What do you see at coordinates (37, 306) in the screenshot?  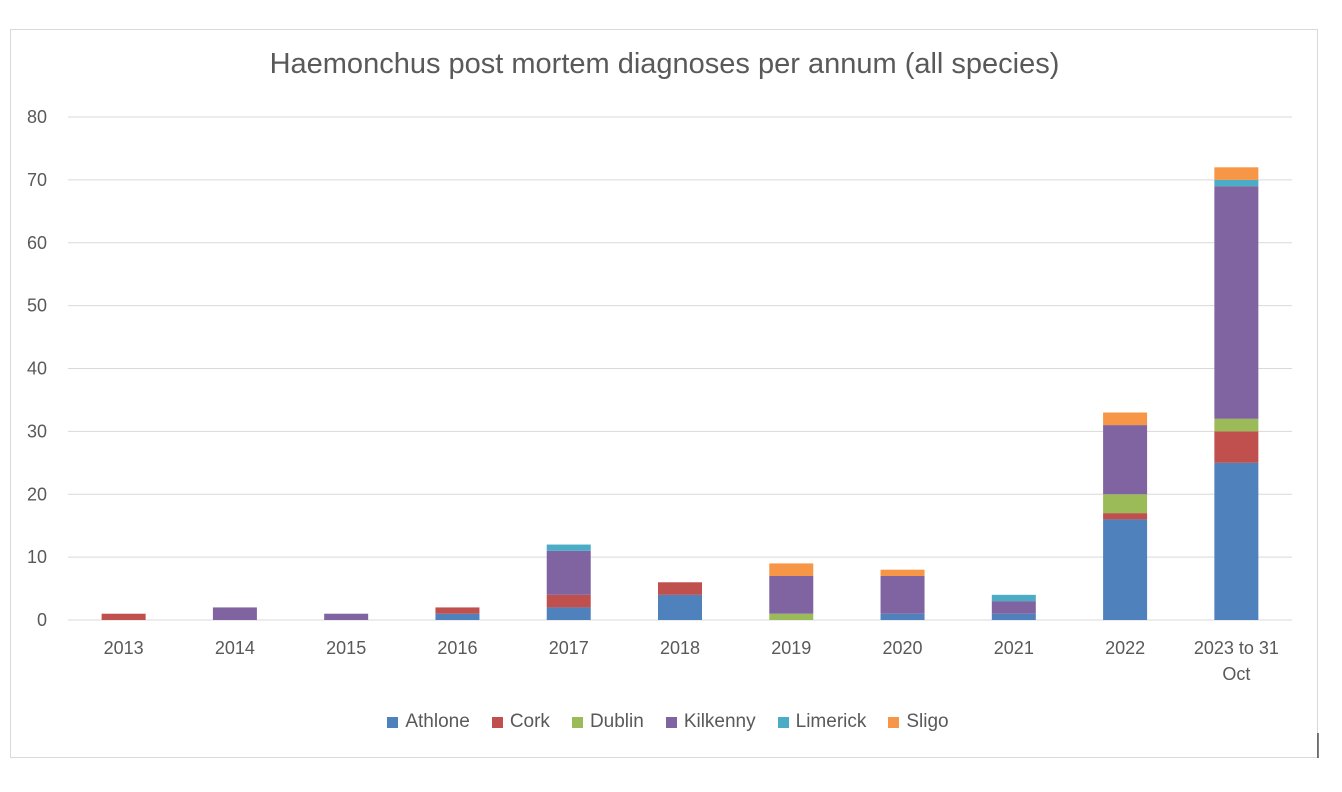 I see `y-tick-label: 50` at bounding box center [37, 306].